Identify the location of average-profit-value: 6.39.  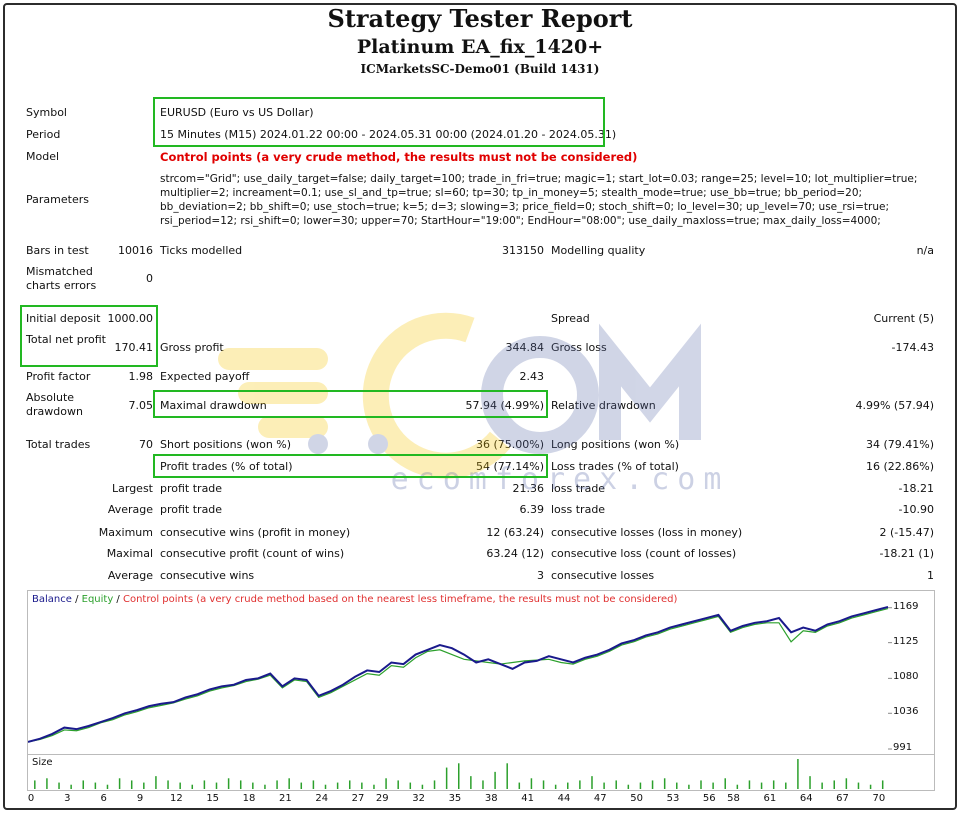
(532, 509).